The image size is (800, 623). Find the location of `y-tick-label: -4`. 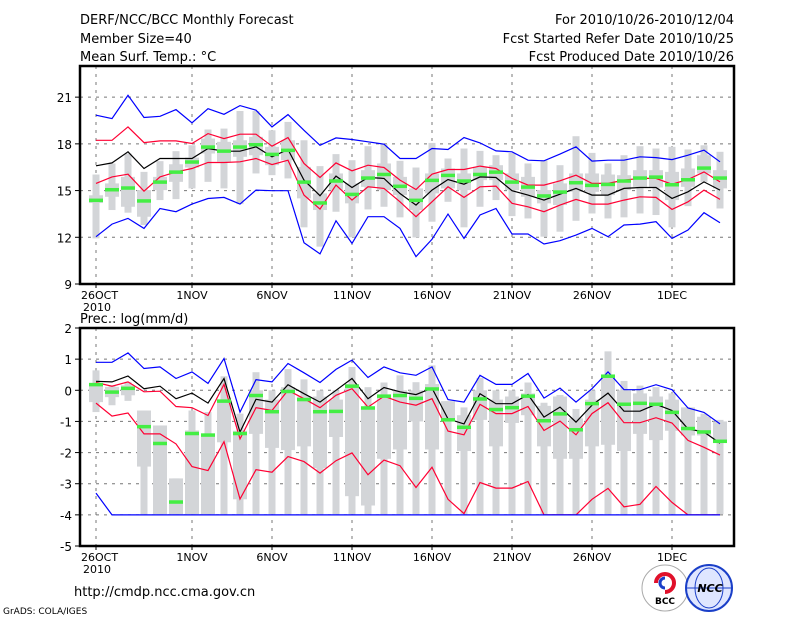

y-tick-label: -4 is located at coordinates (66, 516).